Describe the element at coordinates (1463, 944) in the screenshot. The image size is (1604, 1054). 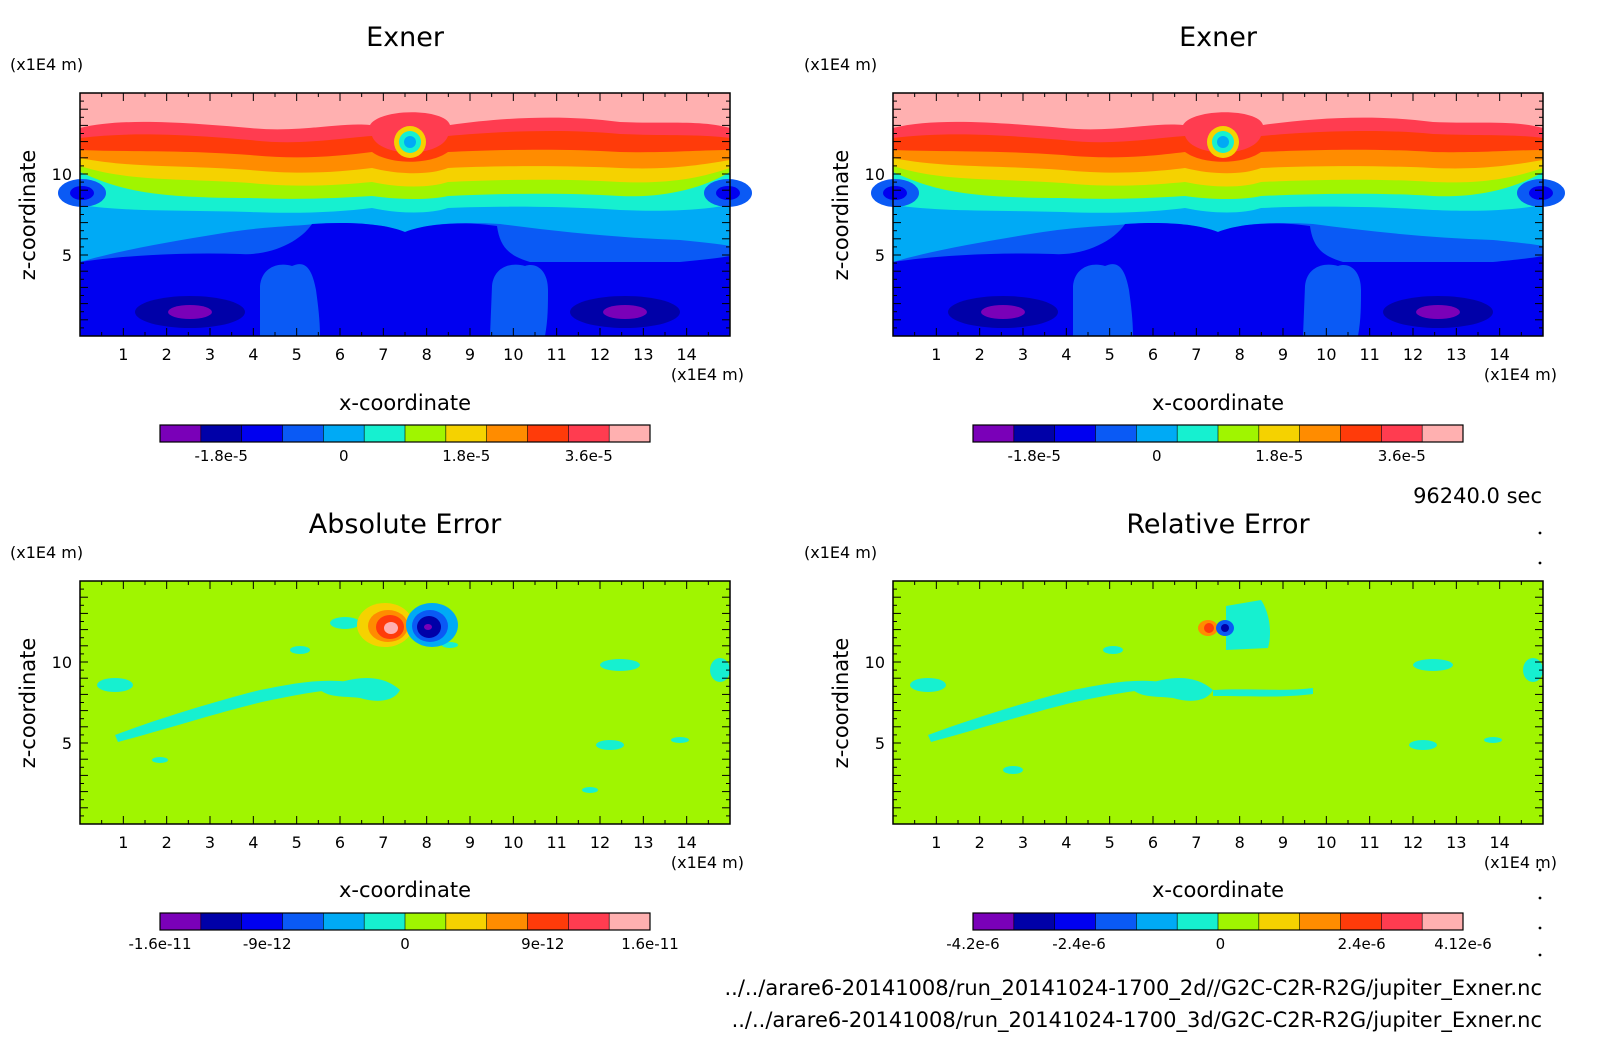
I see `colorbar-tick-label: 4.12e-6` at that location.